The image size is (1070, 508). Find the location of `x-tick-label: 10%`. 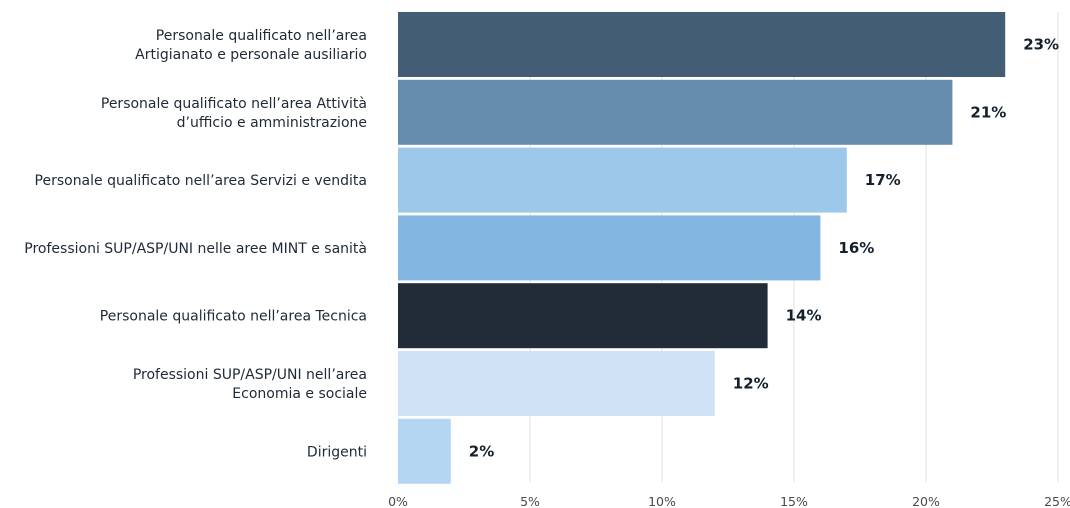

x-tick-label: 10% is located at coordinates (662, 501).